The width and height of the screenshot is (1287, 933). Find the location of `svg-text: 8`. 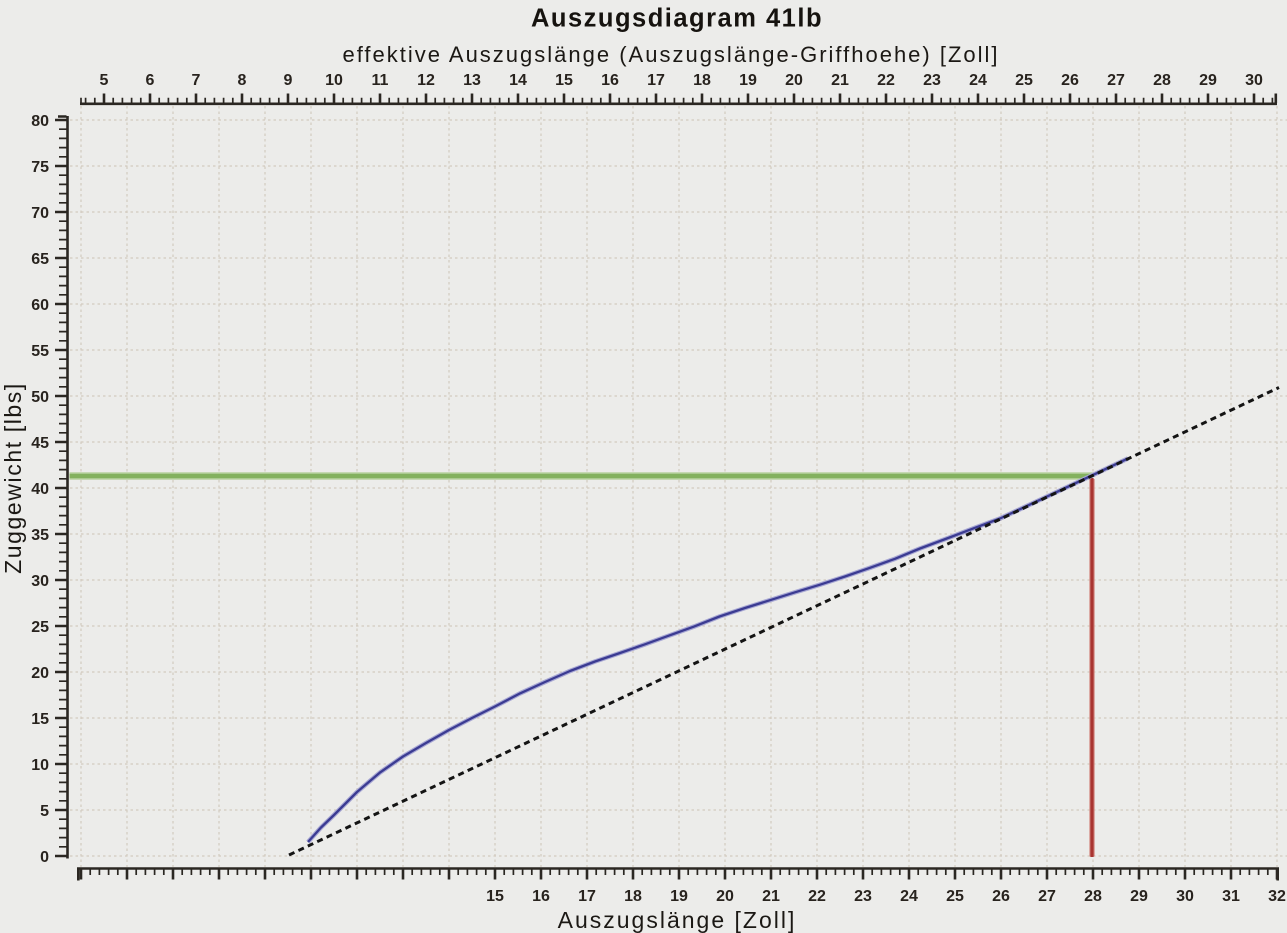

svg-text: 8 is located at coordinates (242, 80).